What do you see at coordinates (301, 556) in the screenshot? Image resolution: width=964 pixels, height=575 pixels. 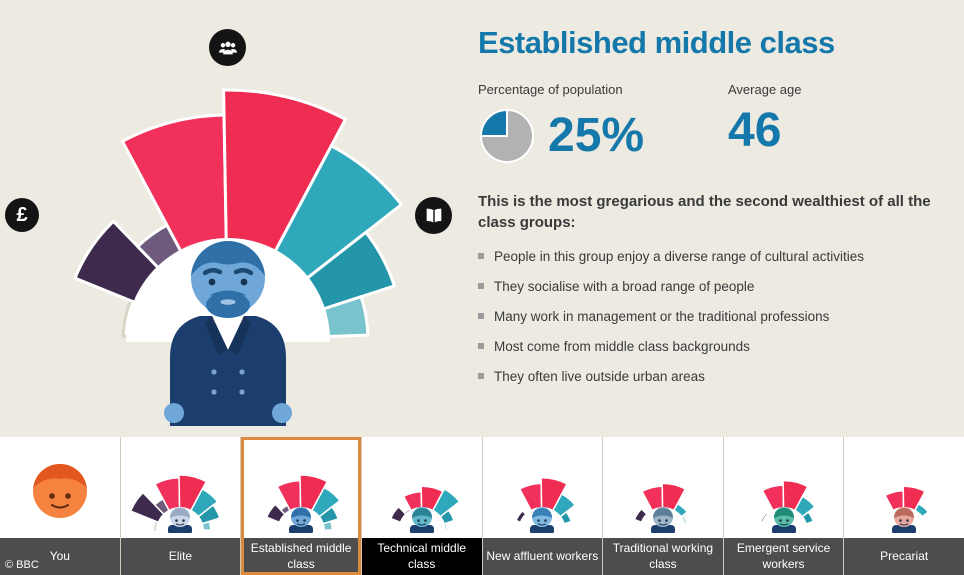 I see `tab-label-established-middle-class: Established middle class` at bounding box center [301, 556].